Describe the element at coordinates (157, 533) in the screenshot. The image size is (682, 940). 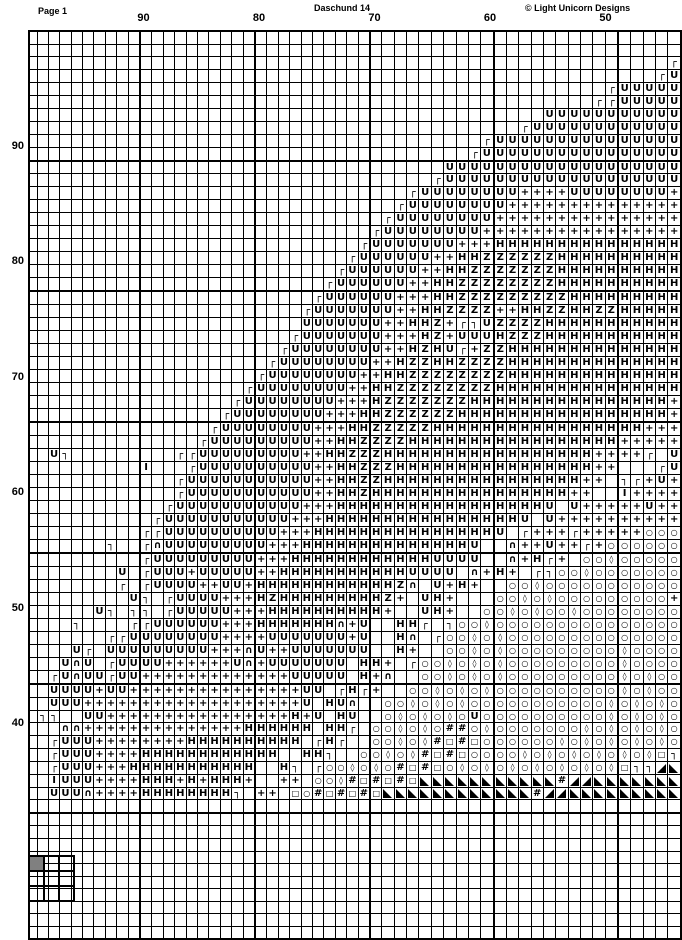
I see `stitch-cell: ┐` at that location.